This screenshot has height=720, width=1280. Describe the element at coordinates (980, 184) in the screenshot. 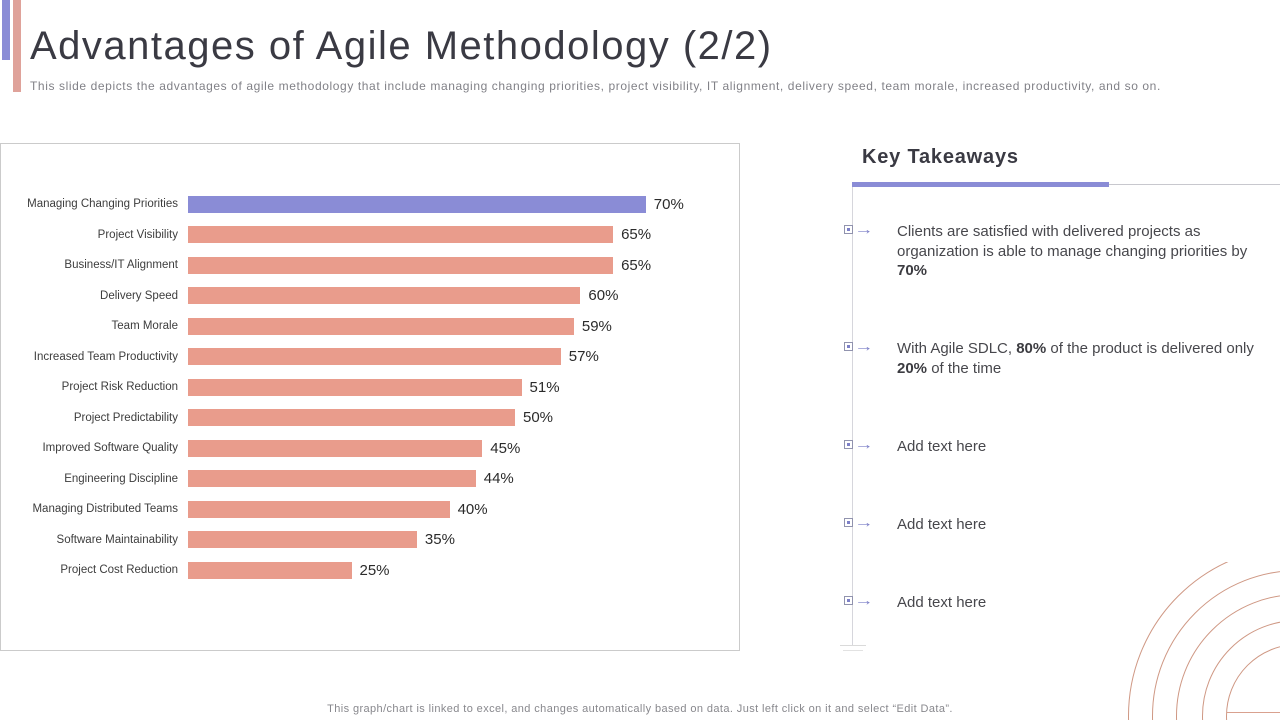

I see `takeaways-accent-line` at that location.